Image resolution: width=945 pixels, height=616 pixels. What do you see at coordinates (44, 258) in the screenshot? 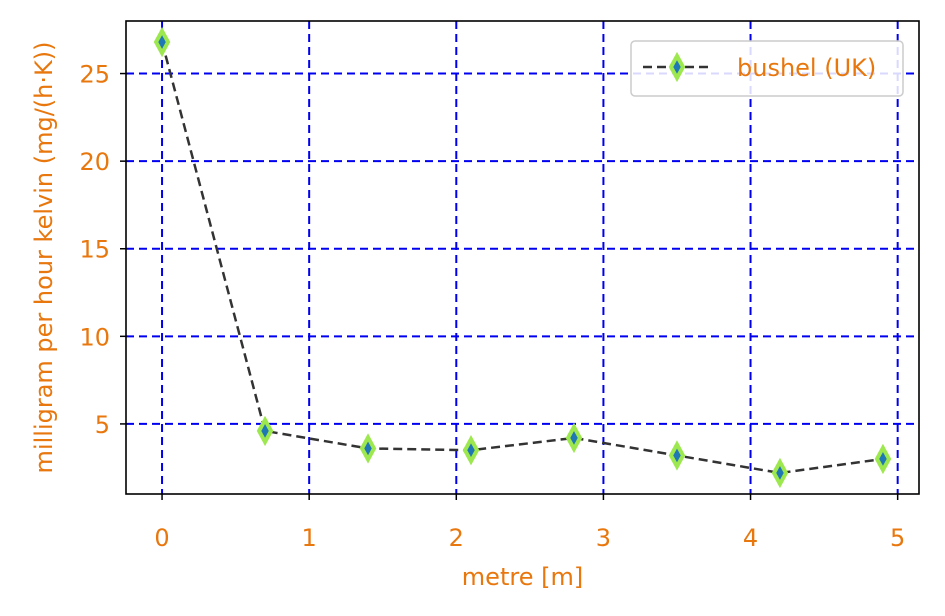
I see `y-axis-label: milligram per hour kelvin (mg/(h·K))` at bounding box center [44, 258].